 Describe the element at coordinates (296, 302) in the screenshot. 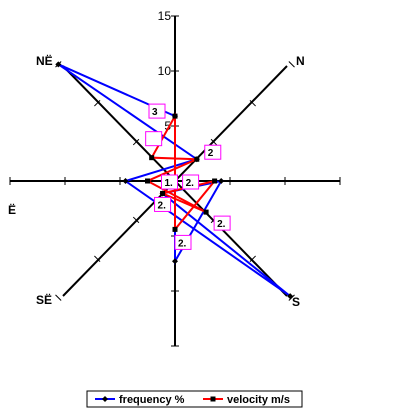

I see `direction-label-s: S` at that location.